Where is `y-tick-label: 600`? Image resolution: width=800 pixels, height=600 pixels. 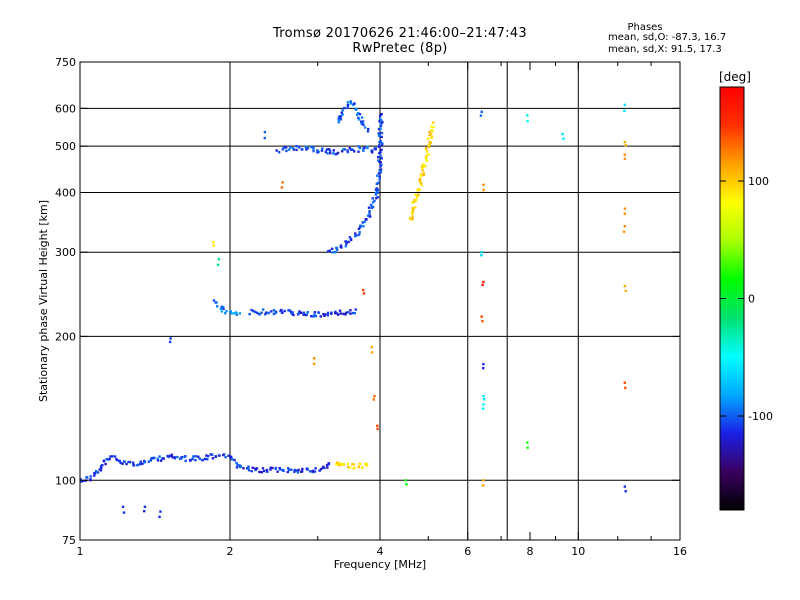
y-tick-label: 600 is located at coordinates (65, 108).